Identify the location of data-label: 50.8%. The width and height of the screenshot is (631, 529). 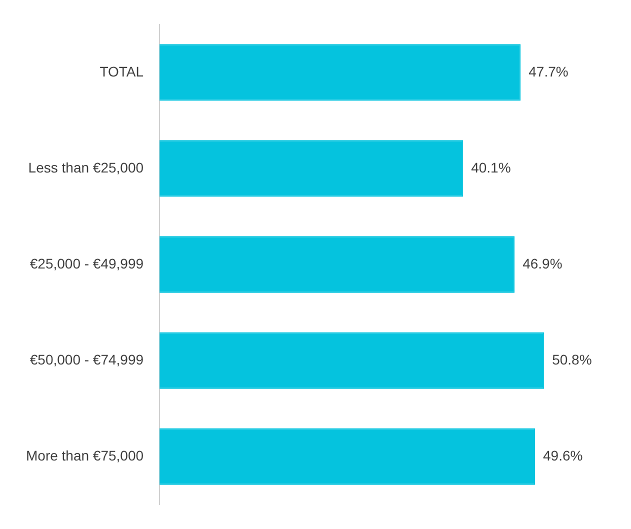
(572, 359).